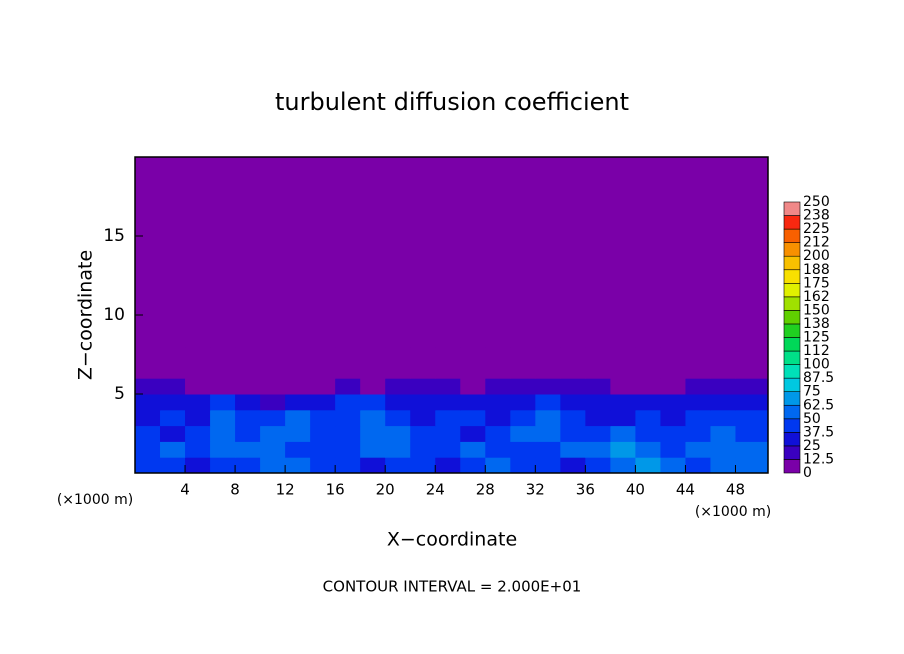 The image size is (904, 654). Describe the element at coordinates (816, 310) in the screenshot. I see `colorbar-label: 150` at that location.